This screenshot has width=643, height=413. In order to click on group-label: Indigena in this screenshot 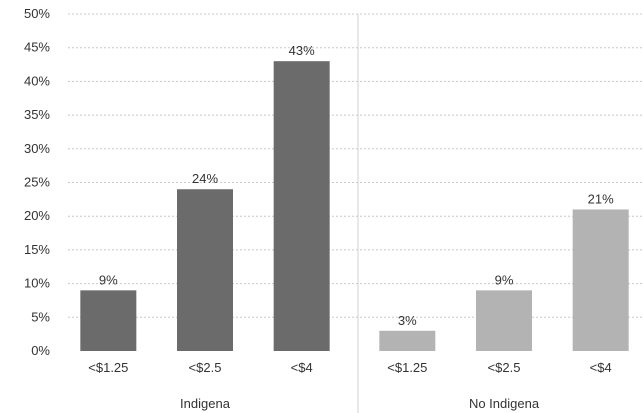, I will do `click(205, 403)`.